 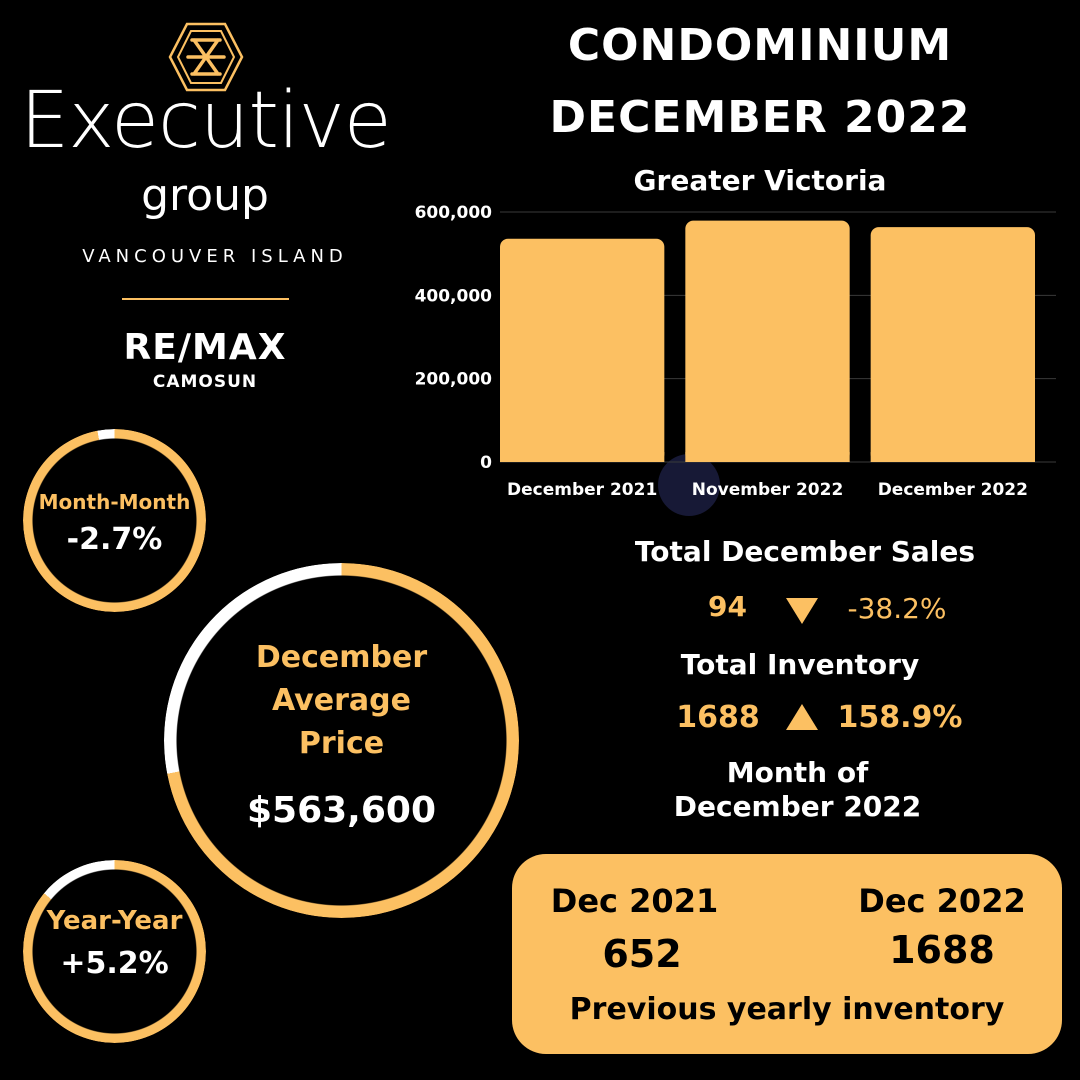 What do you see at coordinates (205, 382) in the screenshot?
I see `remax-office: CAMOSUN` at bounding box center [205, 382].